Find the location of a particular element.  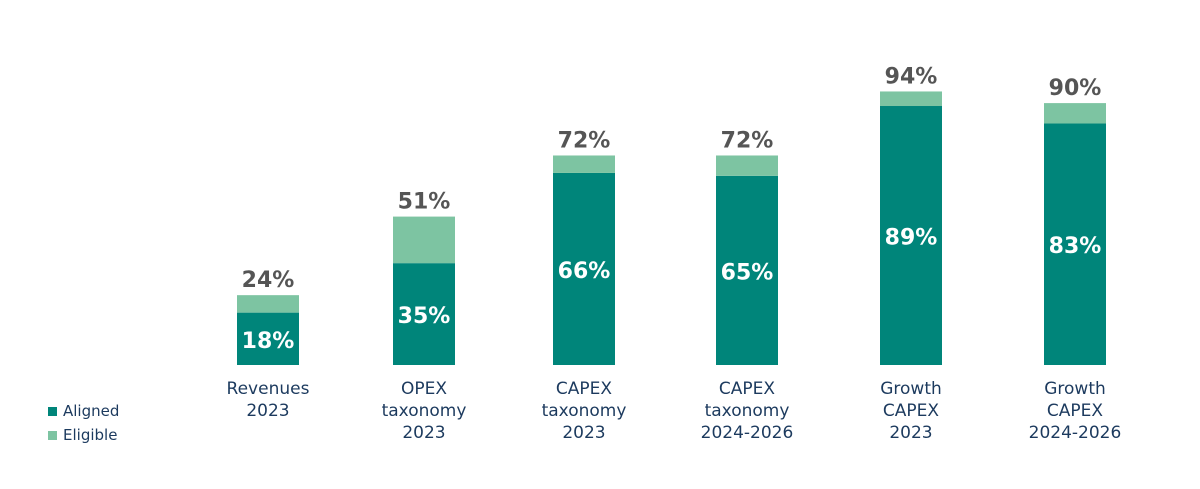

data-label-total-1: 51% is located at coordinates (424, 202).